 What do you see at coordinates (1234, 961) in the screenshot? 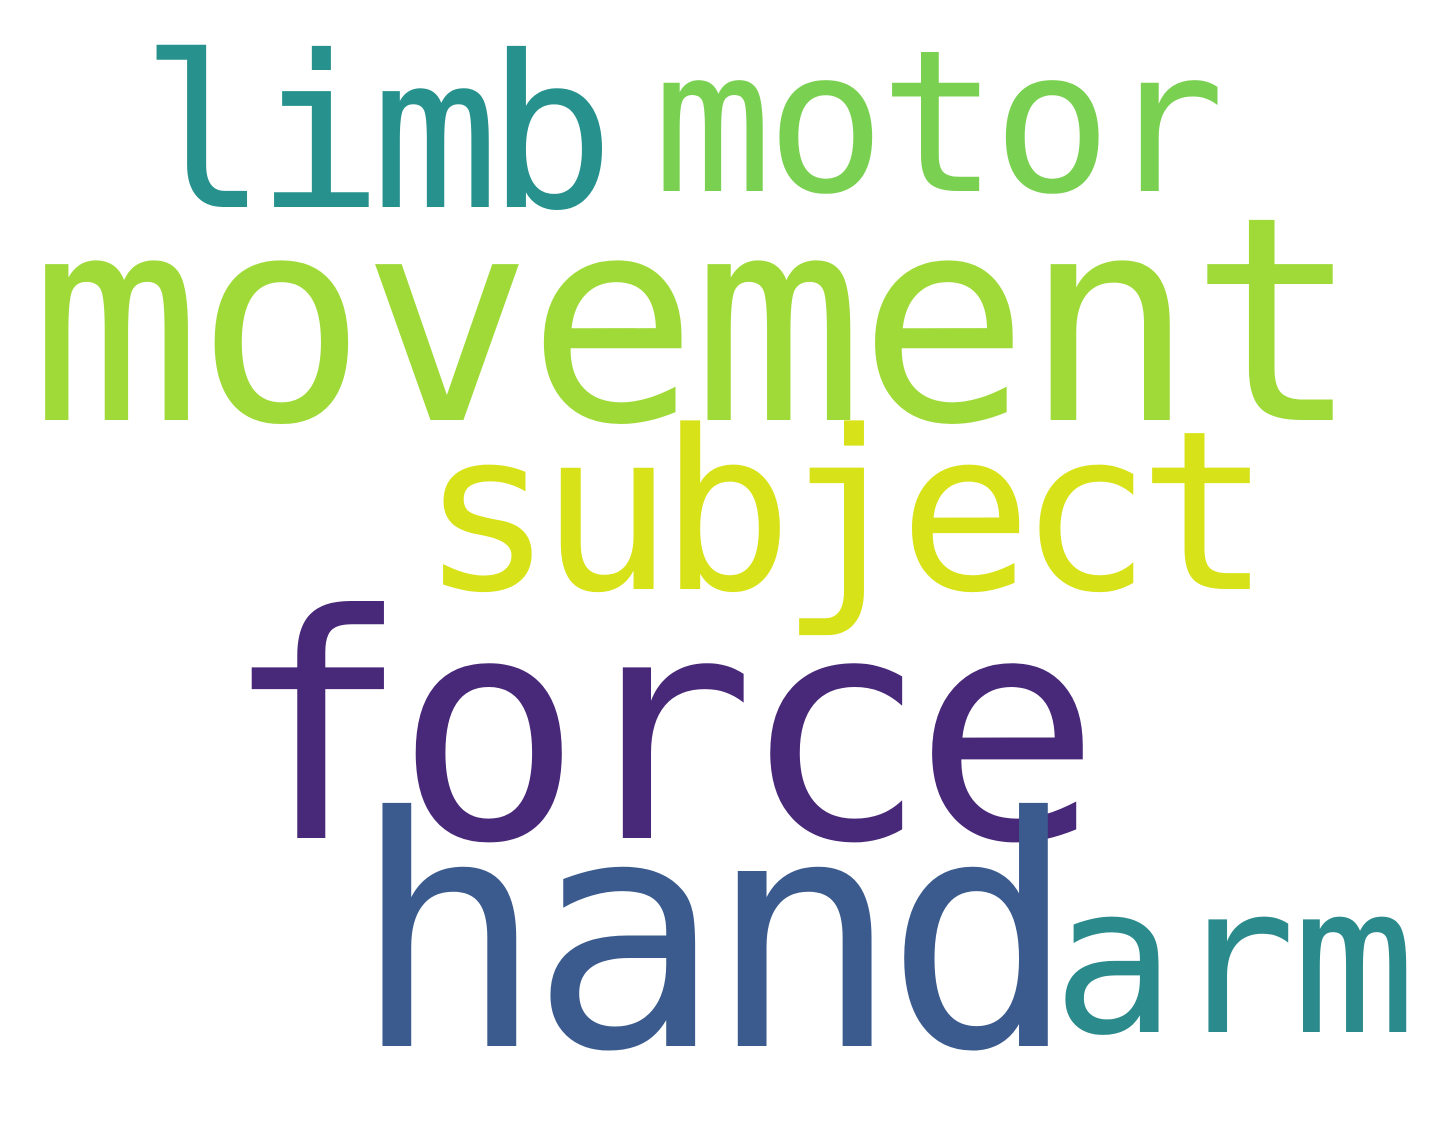
I see `word-arm: arm` at bounding box center [1234, 961].